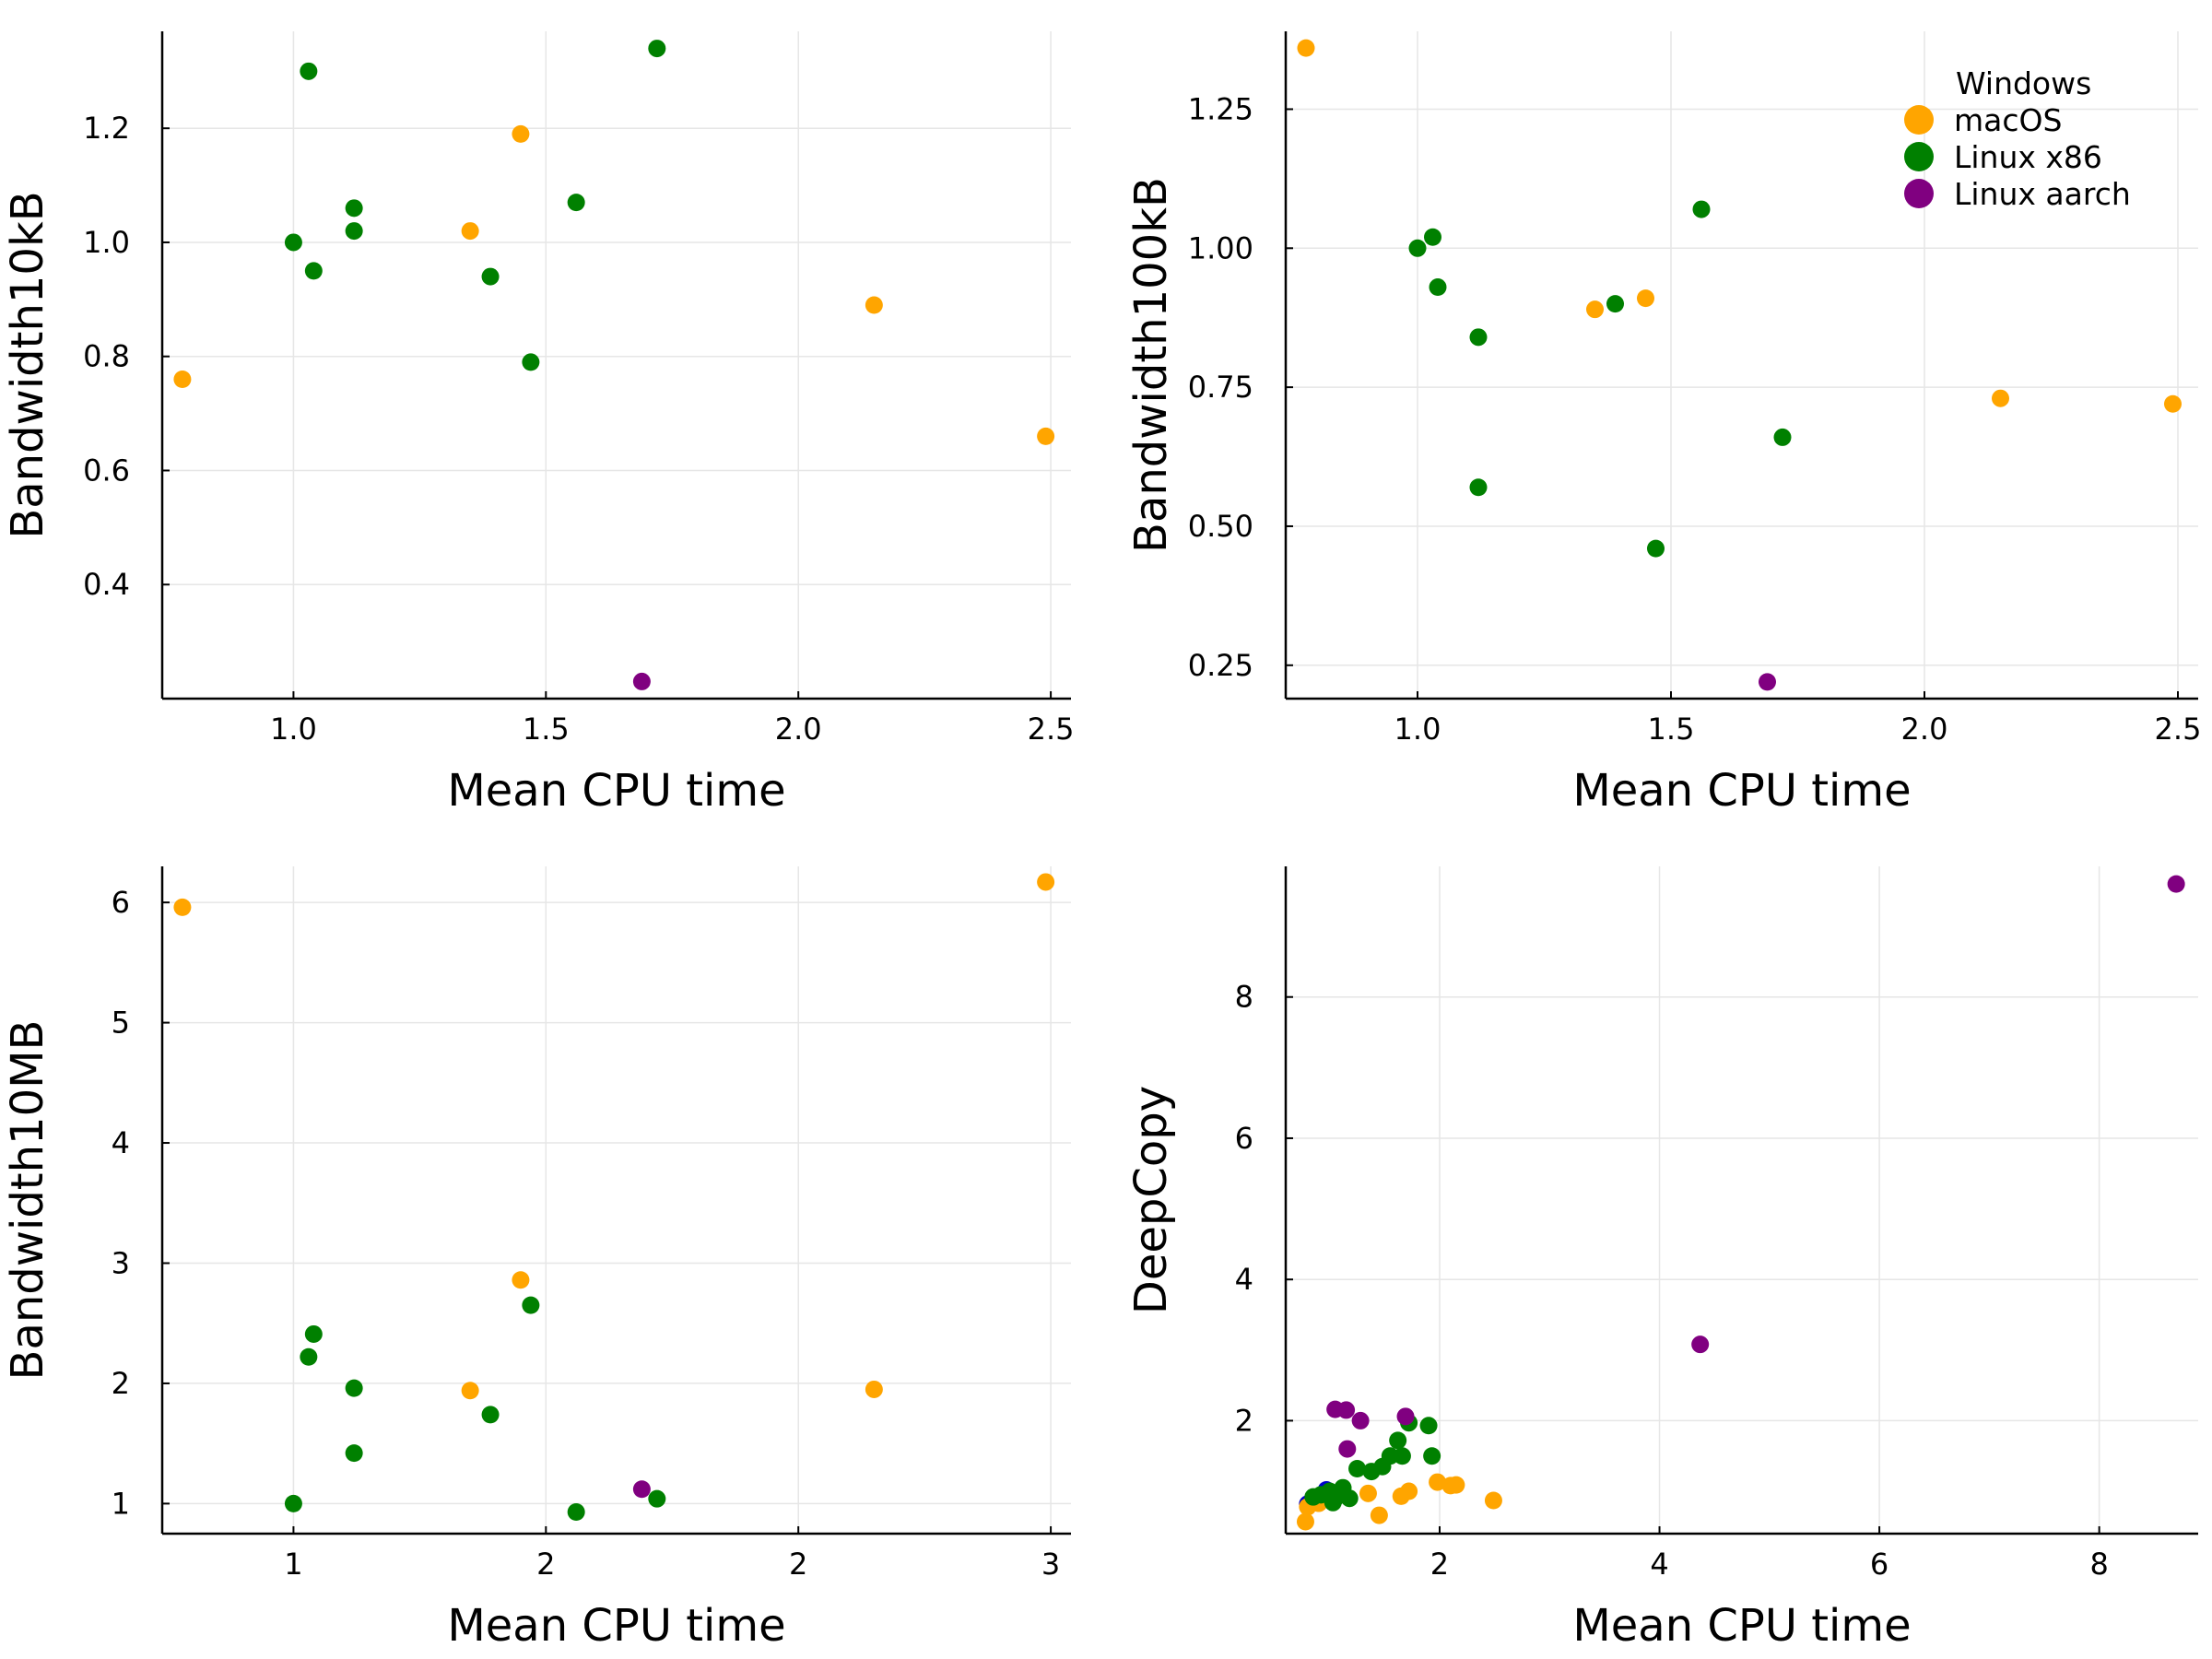  Describe the element at coordinates (27, 364) in the screenshot. I see `y-axis-label: Bandwidth10kB` at that location.